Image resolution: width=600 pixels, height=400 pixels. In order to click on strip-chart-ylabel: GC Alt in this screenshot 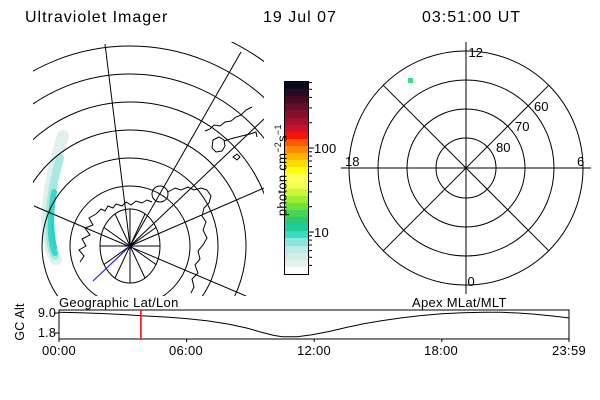, I will do `click(20, 322)`.